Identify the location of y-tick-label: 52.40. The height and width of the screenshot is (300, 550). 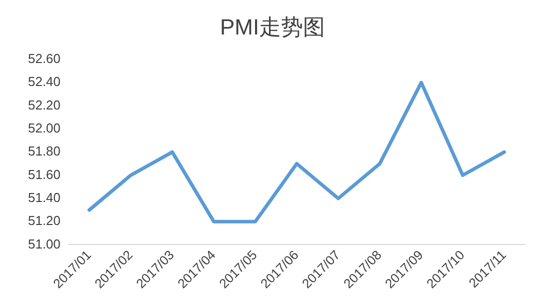
(44, 82).